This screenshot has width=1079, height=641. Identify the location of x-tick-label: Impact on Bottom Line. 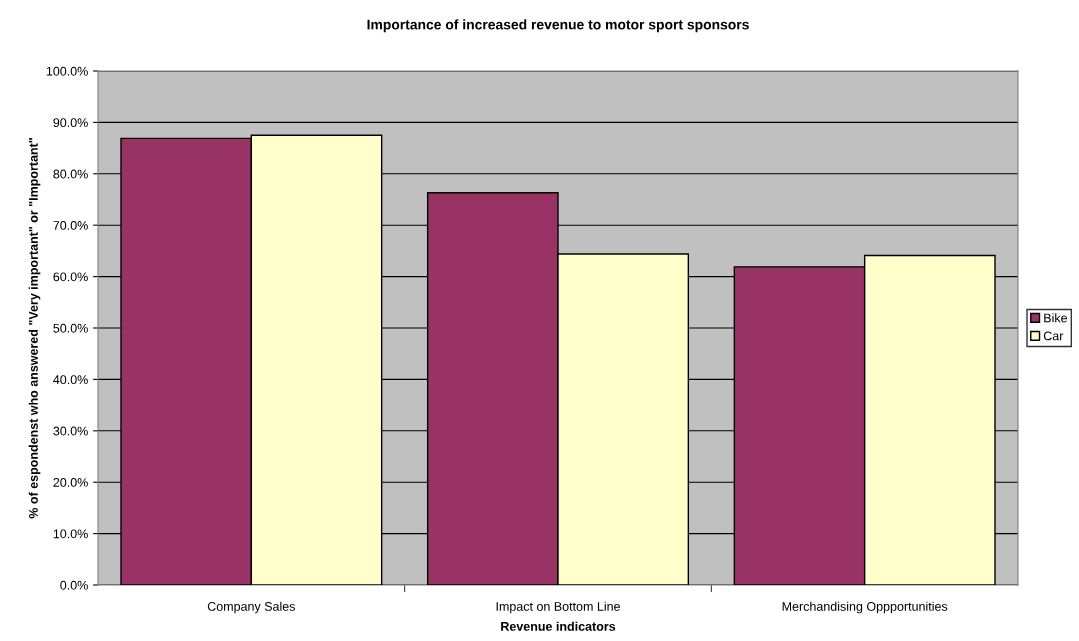
(558, 607).